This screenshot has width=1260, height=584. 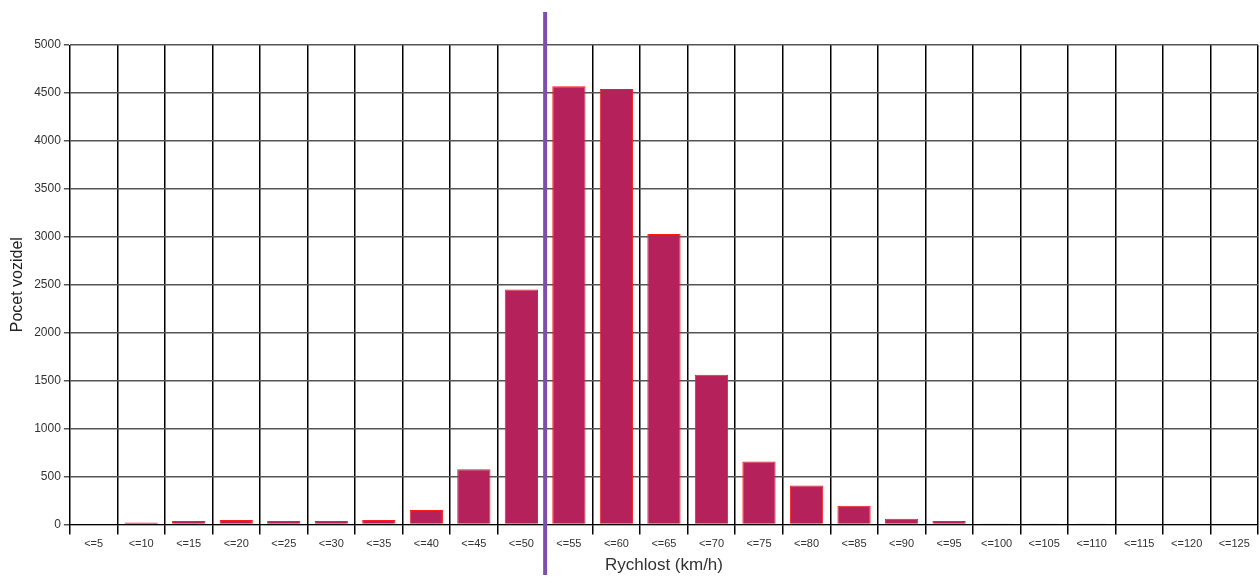 What do you see at coordinates (141, 543) in the screenshot?
I see `x-tick-label: <=10` at bounding box center [141, 543].